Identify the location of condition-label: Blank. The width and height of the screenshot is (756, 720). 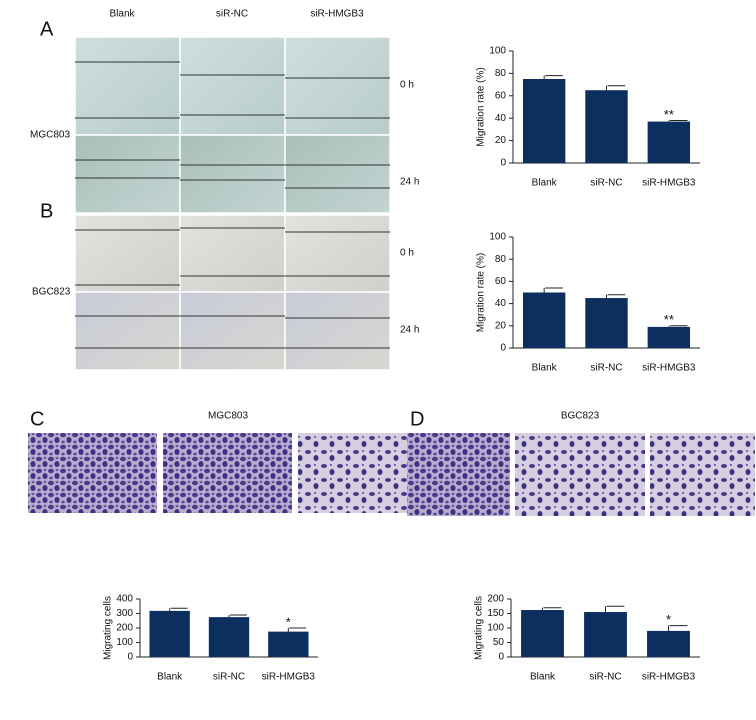
(122, 14).